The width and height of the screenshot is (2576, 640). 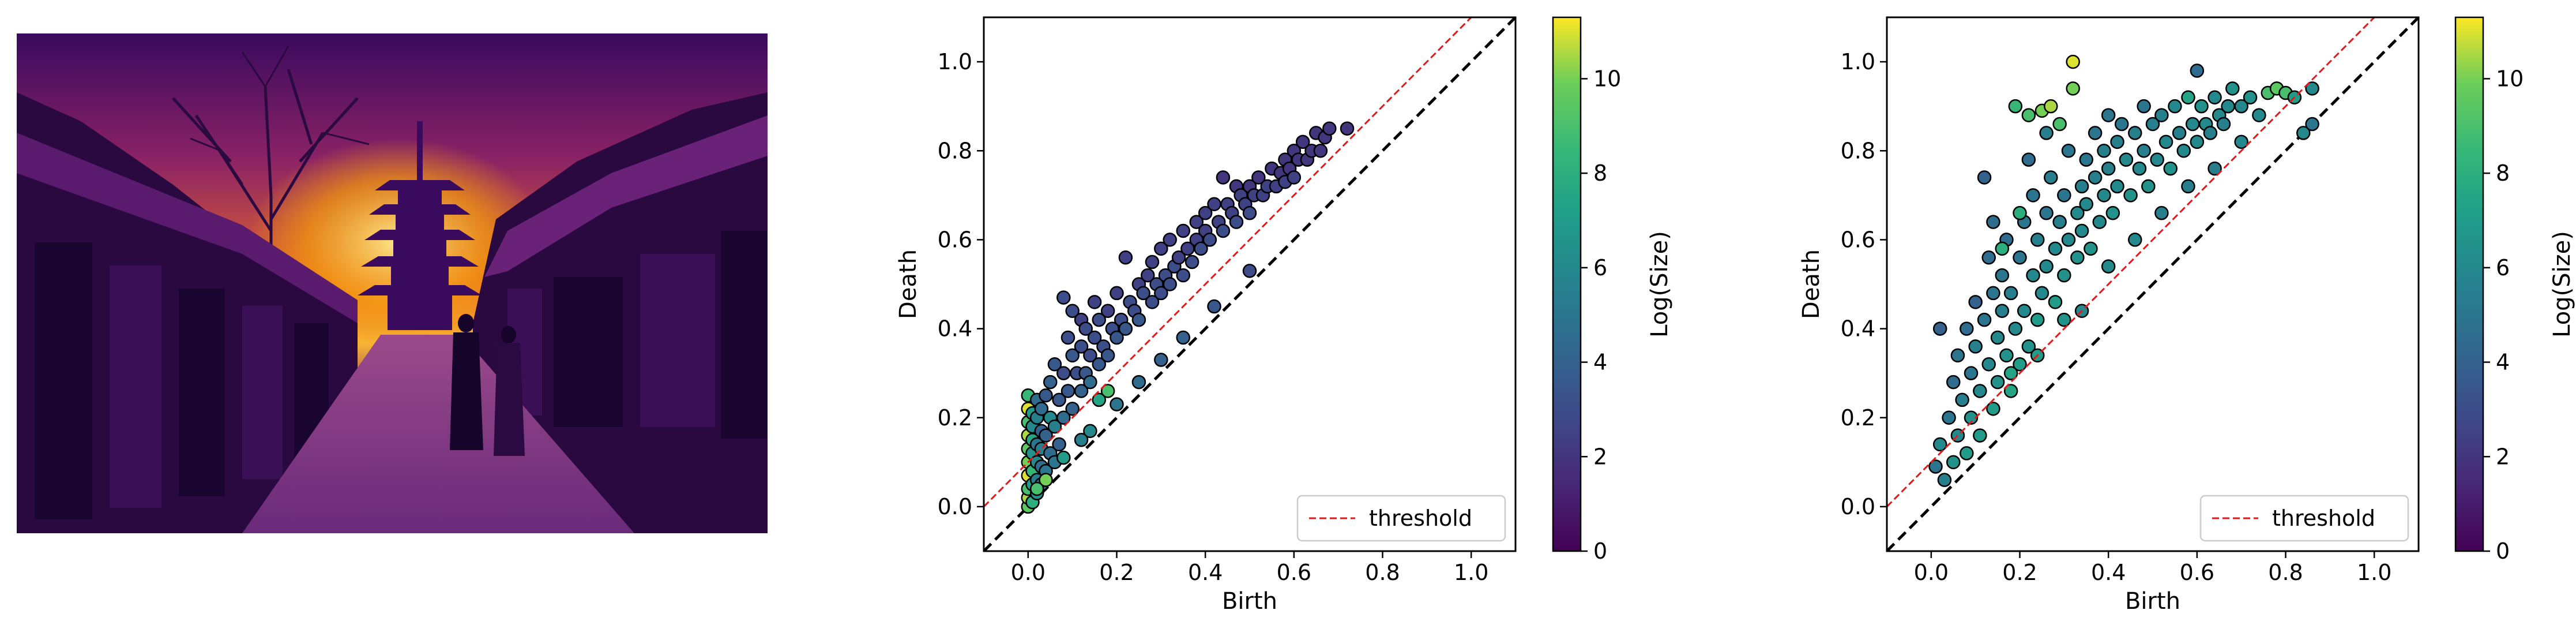 What do you see at coordinates (2562, 284) in the screenshot?
I see `colorbar-label: Log(Size)` at bounding box center [2562, 284].